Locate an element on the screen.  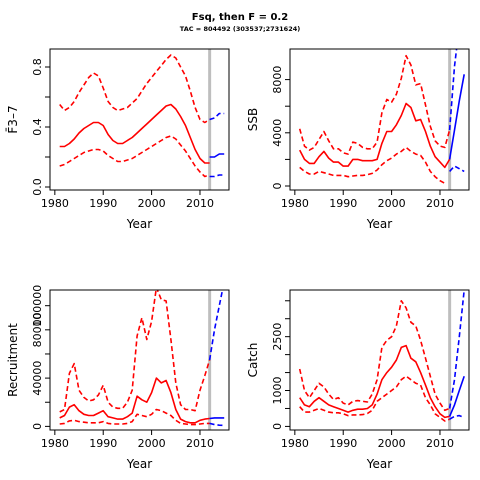
y-axis-label: F̄3–7 is located at coordinates (13, 119).